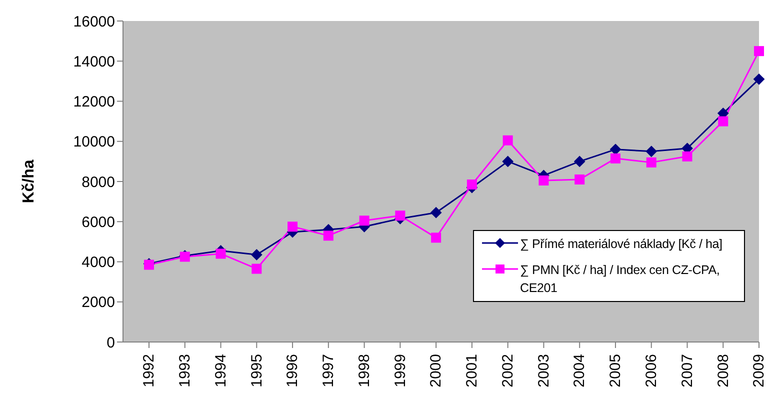 This screenshot has height=410, width=781. I want to click on y-tick-label: 16000, so click(94, 21).